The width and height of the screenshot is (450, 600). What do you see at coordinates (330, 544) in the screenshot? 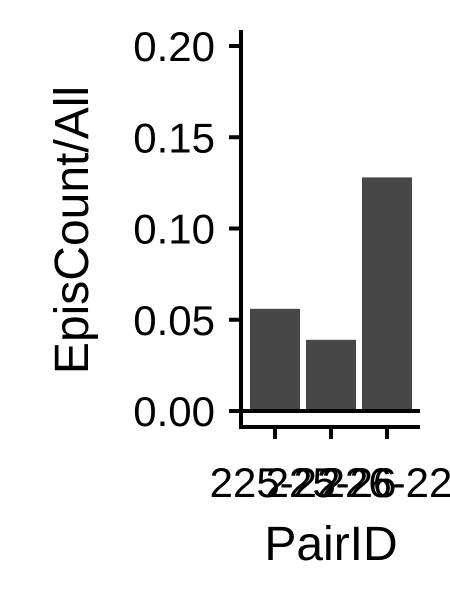
I see `x-axis-title: PairID` at bounding box center [330, 544].